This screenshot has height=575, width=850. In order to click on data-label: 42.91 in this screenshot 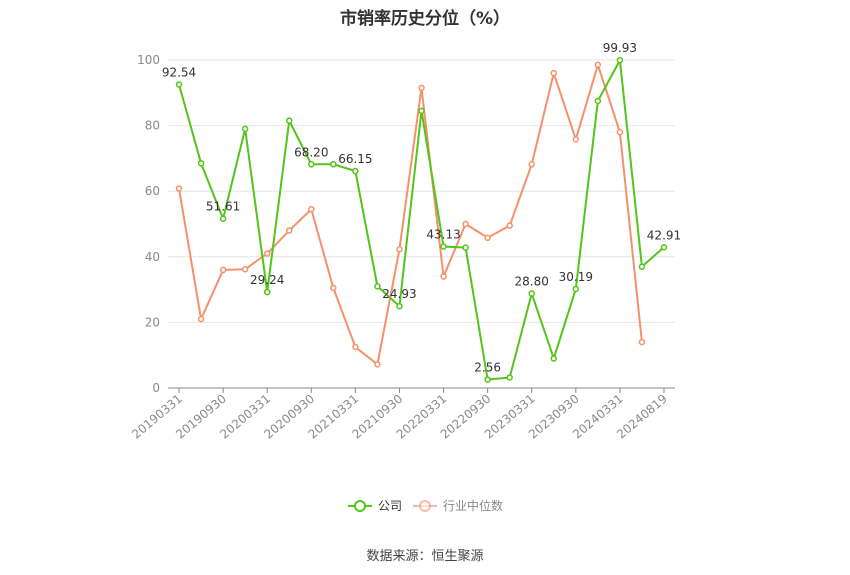, I will do `click(664, 235)`.